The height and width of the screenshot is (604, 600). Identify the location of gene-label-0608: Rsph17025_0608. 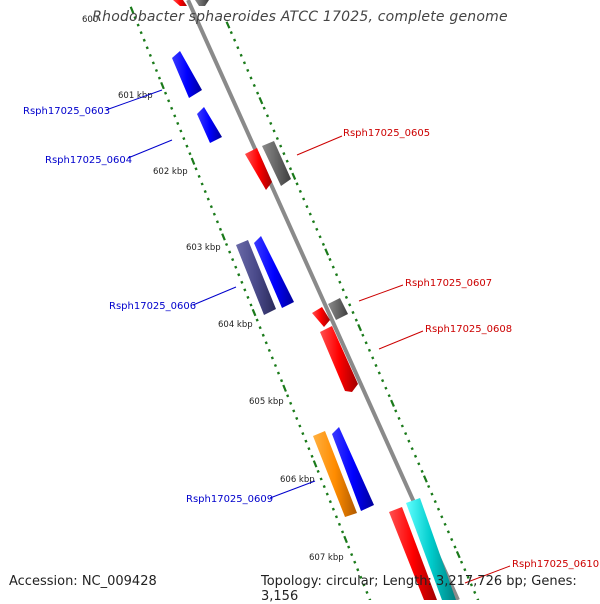
(468, 329).